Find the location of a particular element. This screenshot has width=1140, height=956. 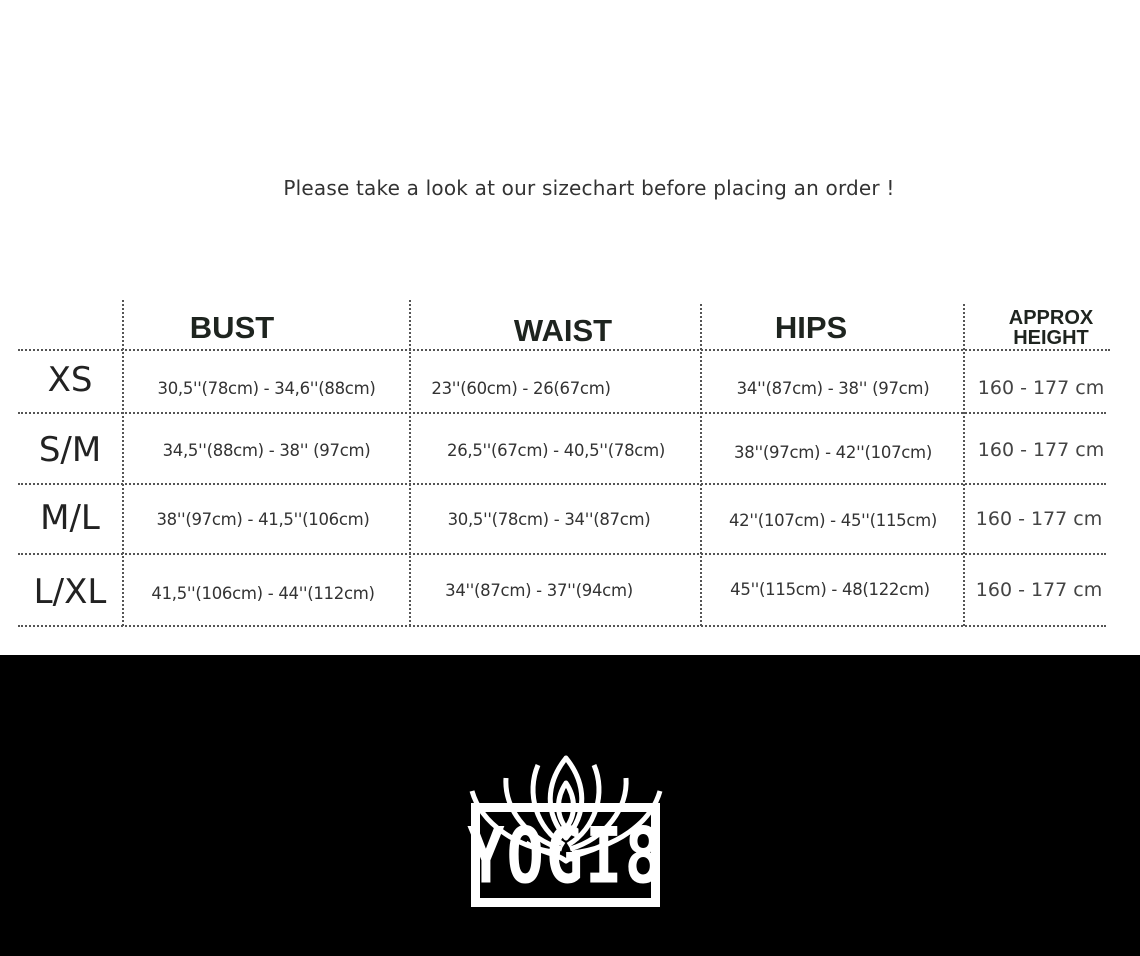

waist-cell: 34''(87cm) - 37''(94cm) is located at coordinates (539, 590).